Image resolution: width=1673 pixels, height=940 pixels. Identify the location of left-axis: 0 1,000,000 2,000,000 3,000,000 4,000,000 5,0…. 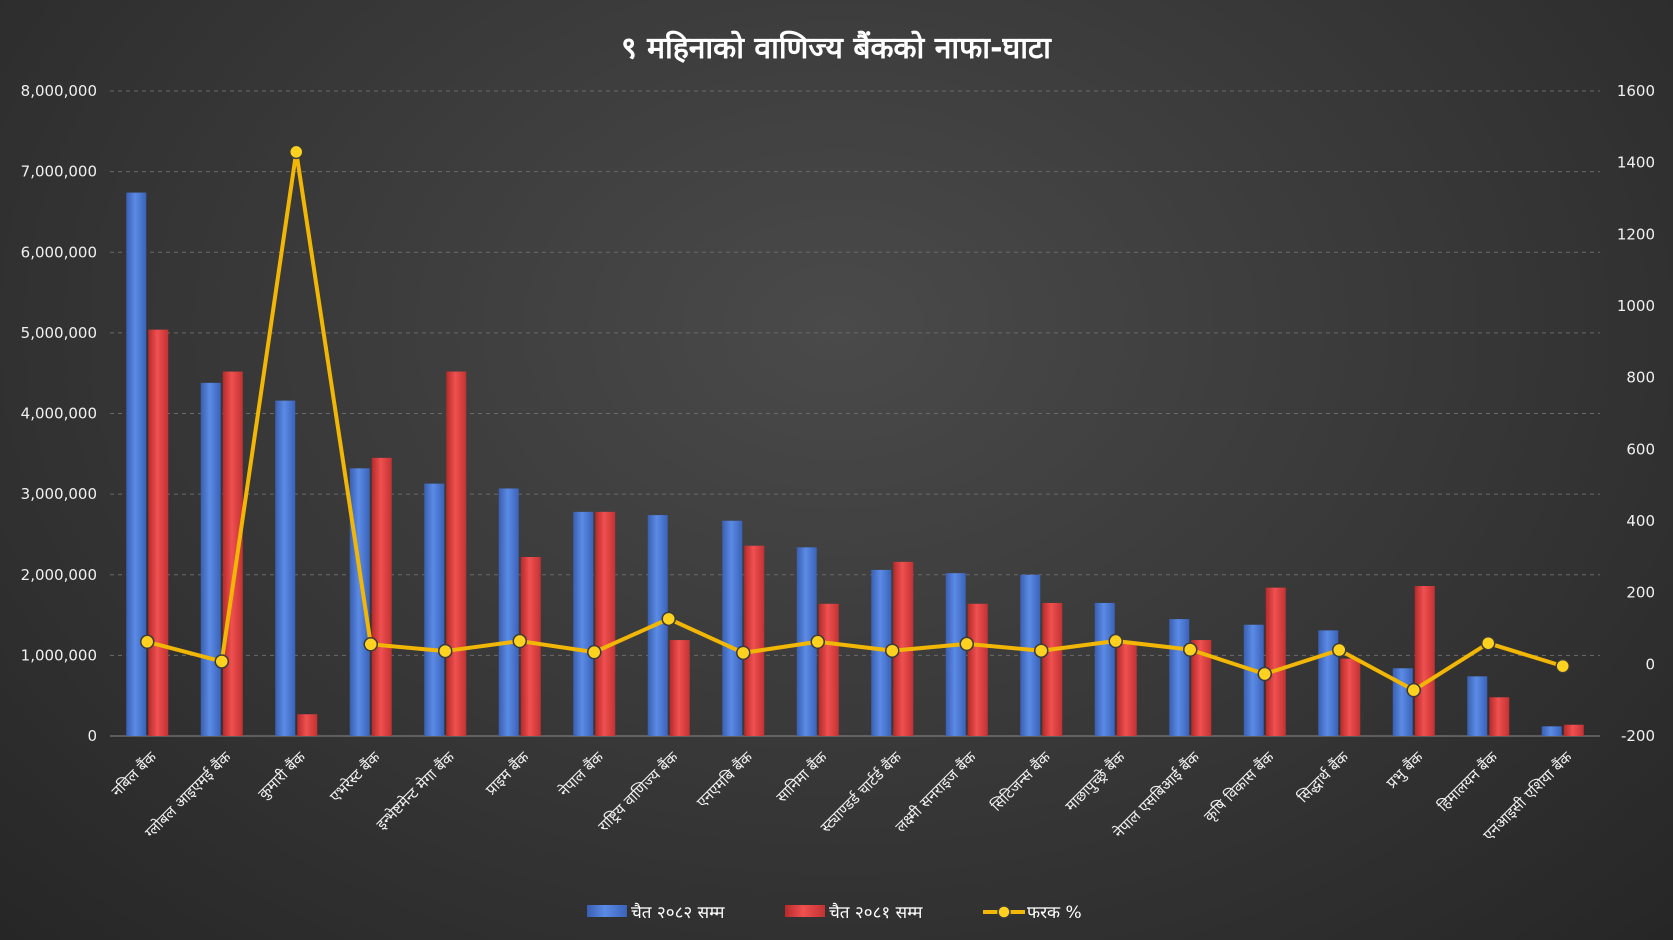
(59, 413).